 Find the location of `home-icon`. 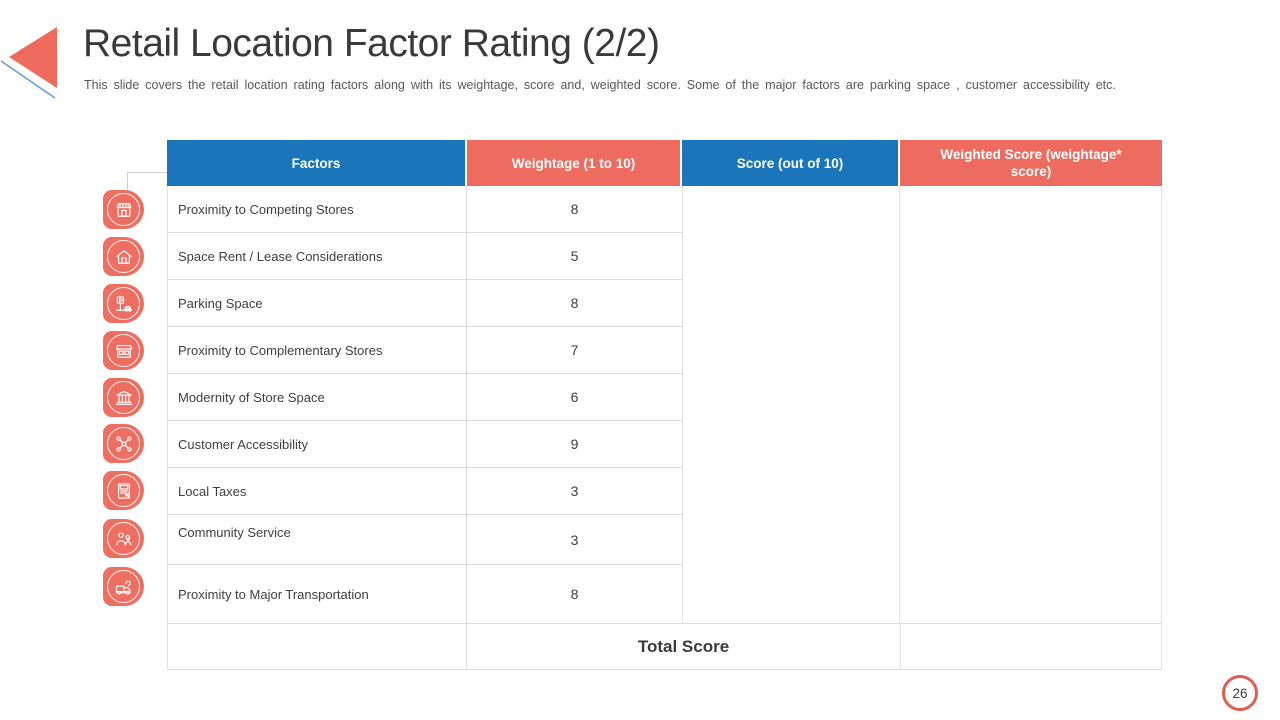

home-icon is located at coordinates (123, 256).